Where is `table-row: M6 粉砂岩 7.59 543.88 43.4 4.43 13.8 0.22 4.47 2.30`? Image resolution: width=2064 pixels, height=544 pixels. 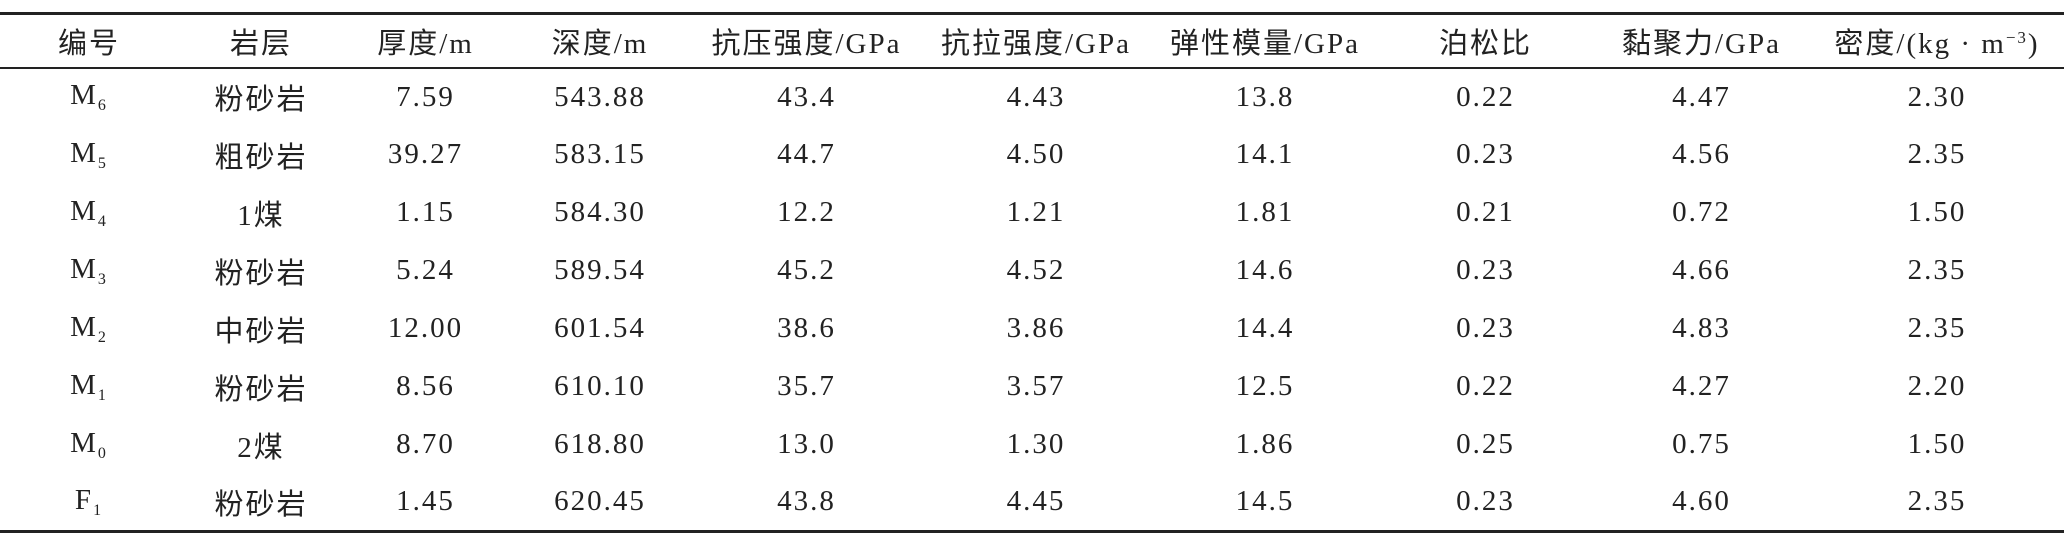 table-row: M6 粉砂岩 7.59 543.88 43.4 4.43 13.8 0.22 4.47 2.30 is located at coordinates (1032, 97).